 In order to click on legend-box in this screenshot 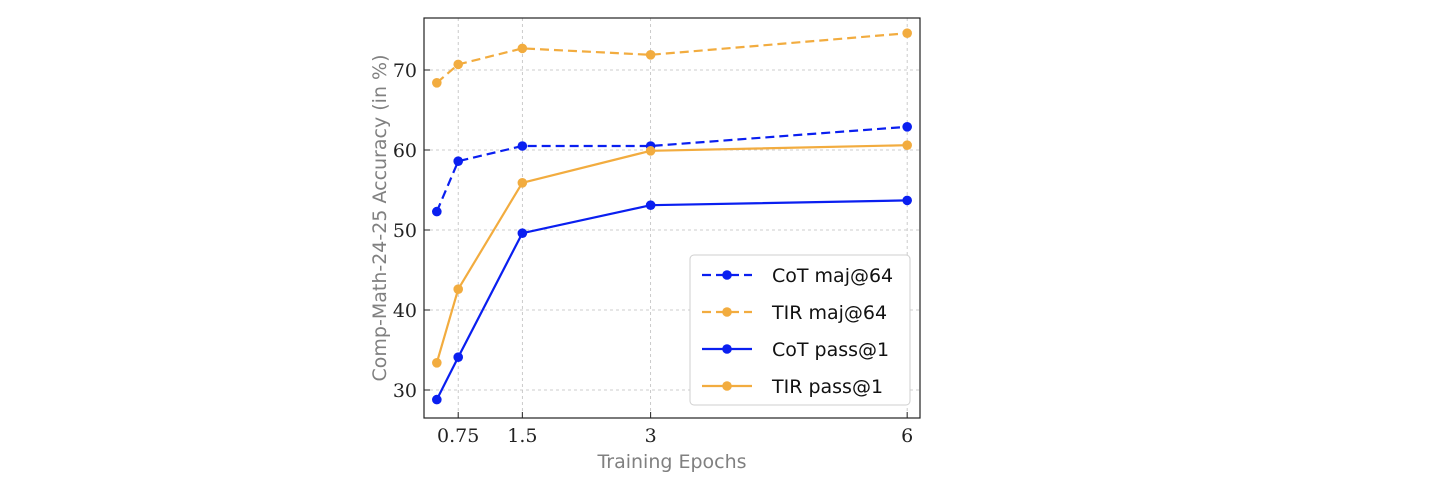, I will do `click(800, 330)`.